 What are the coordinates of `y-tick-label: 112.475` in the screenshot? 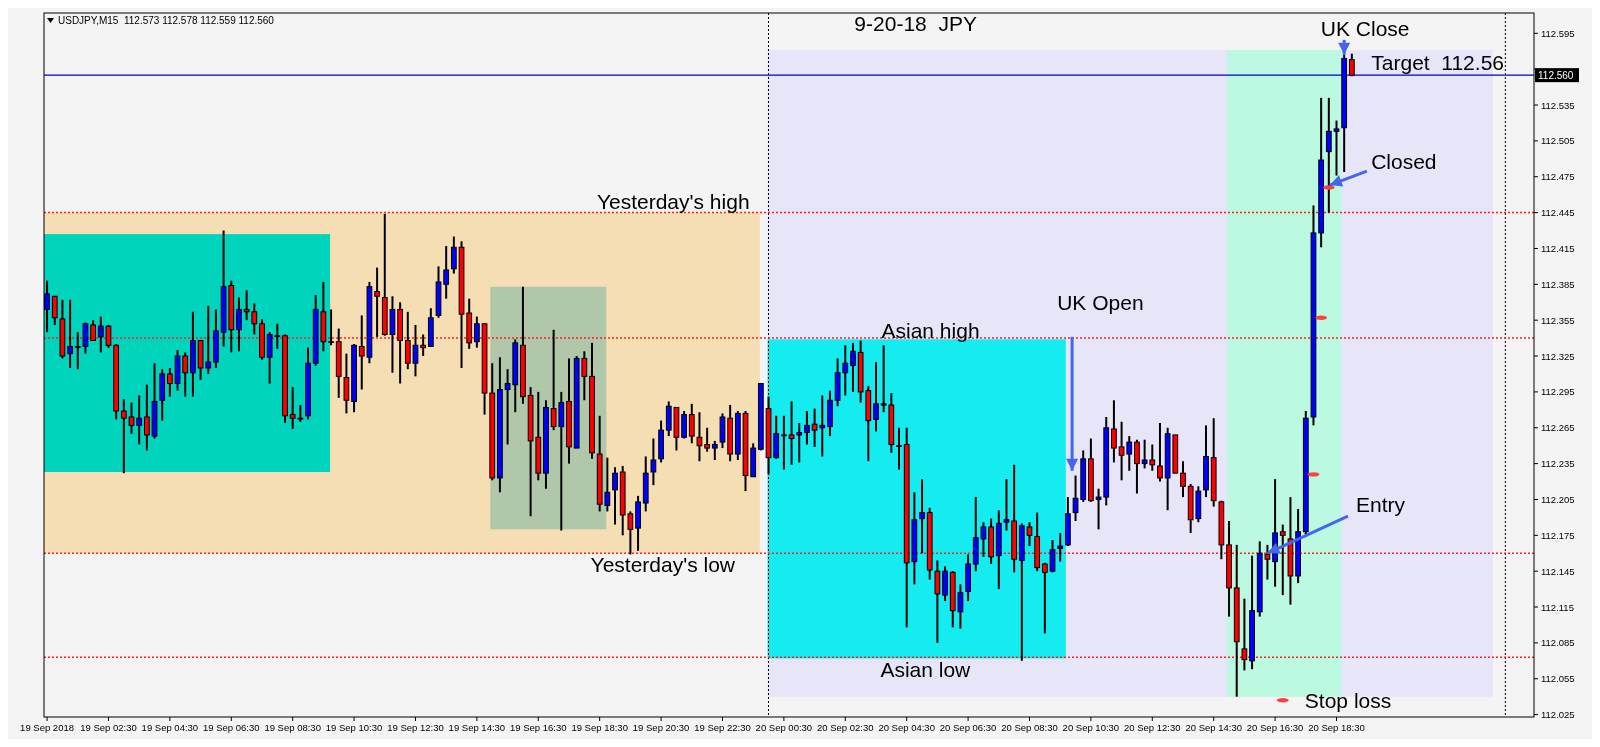 It's located at (1558, 177).